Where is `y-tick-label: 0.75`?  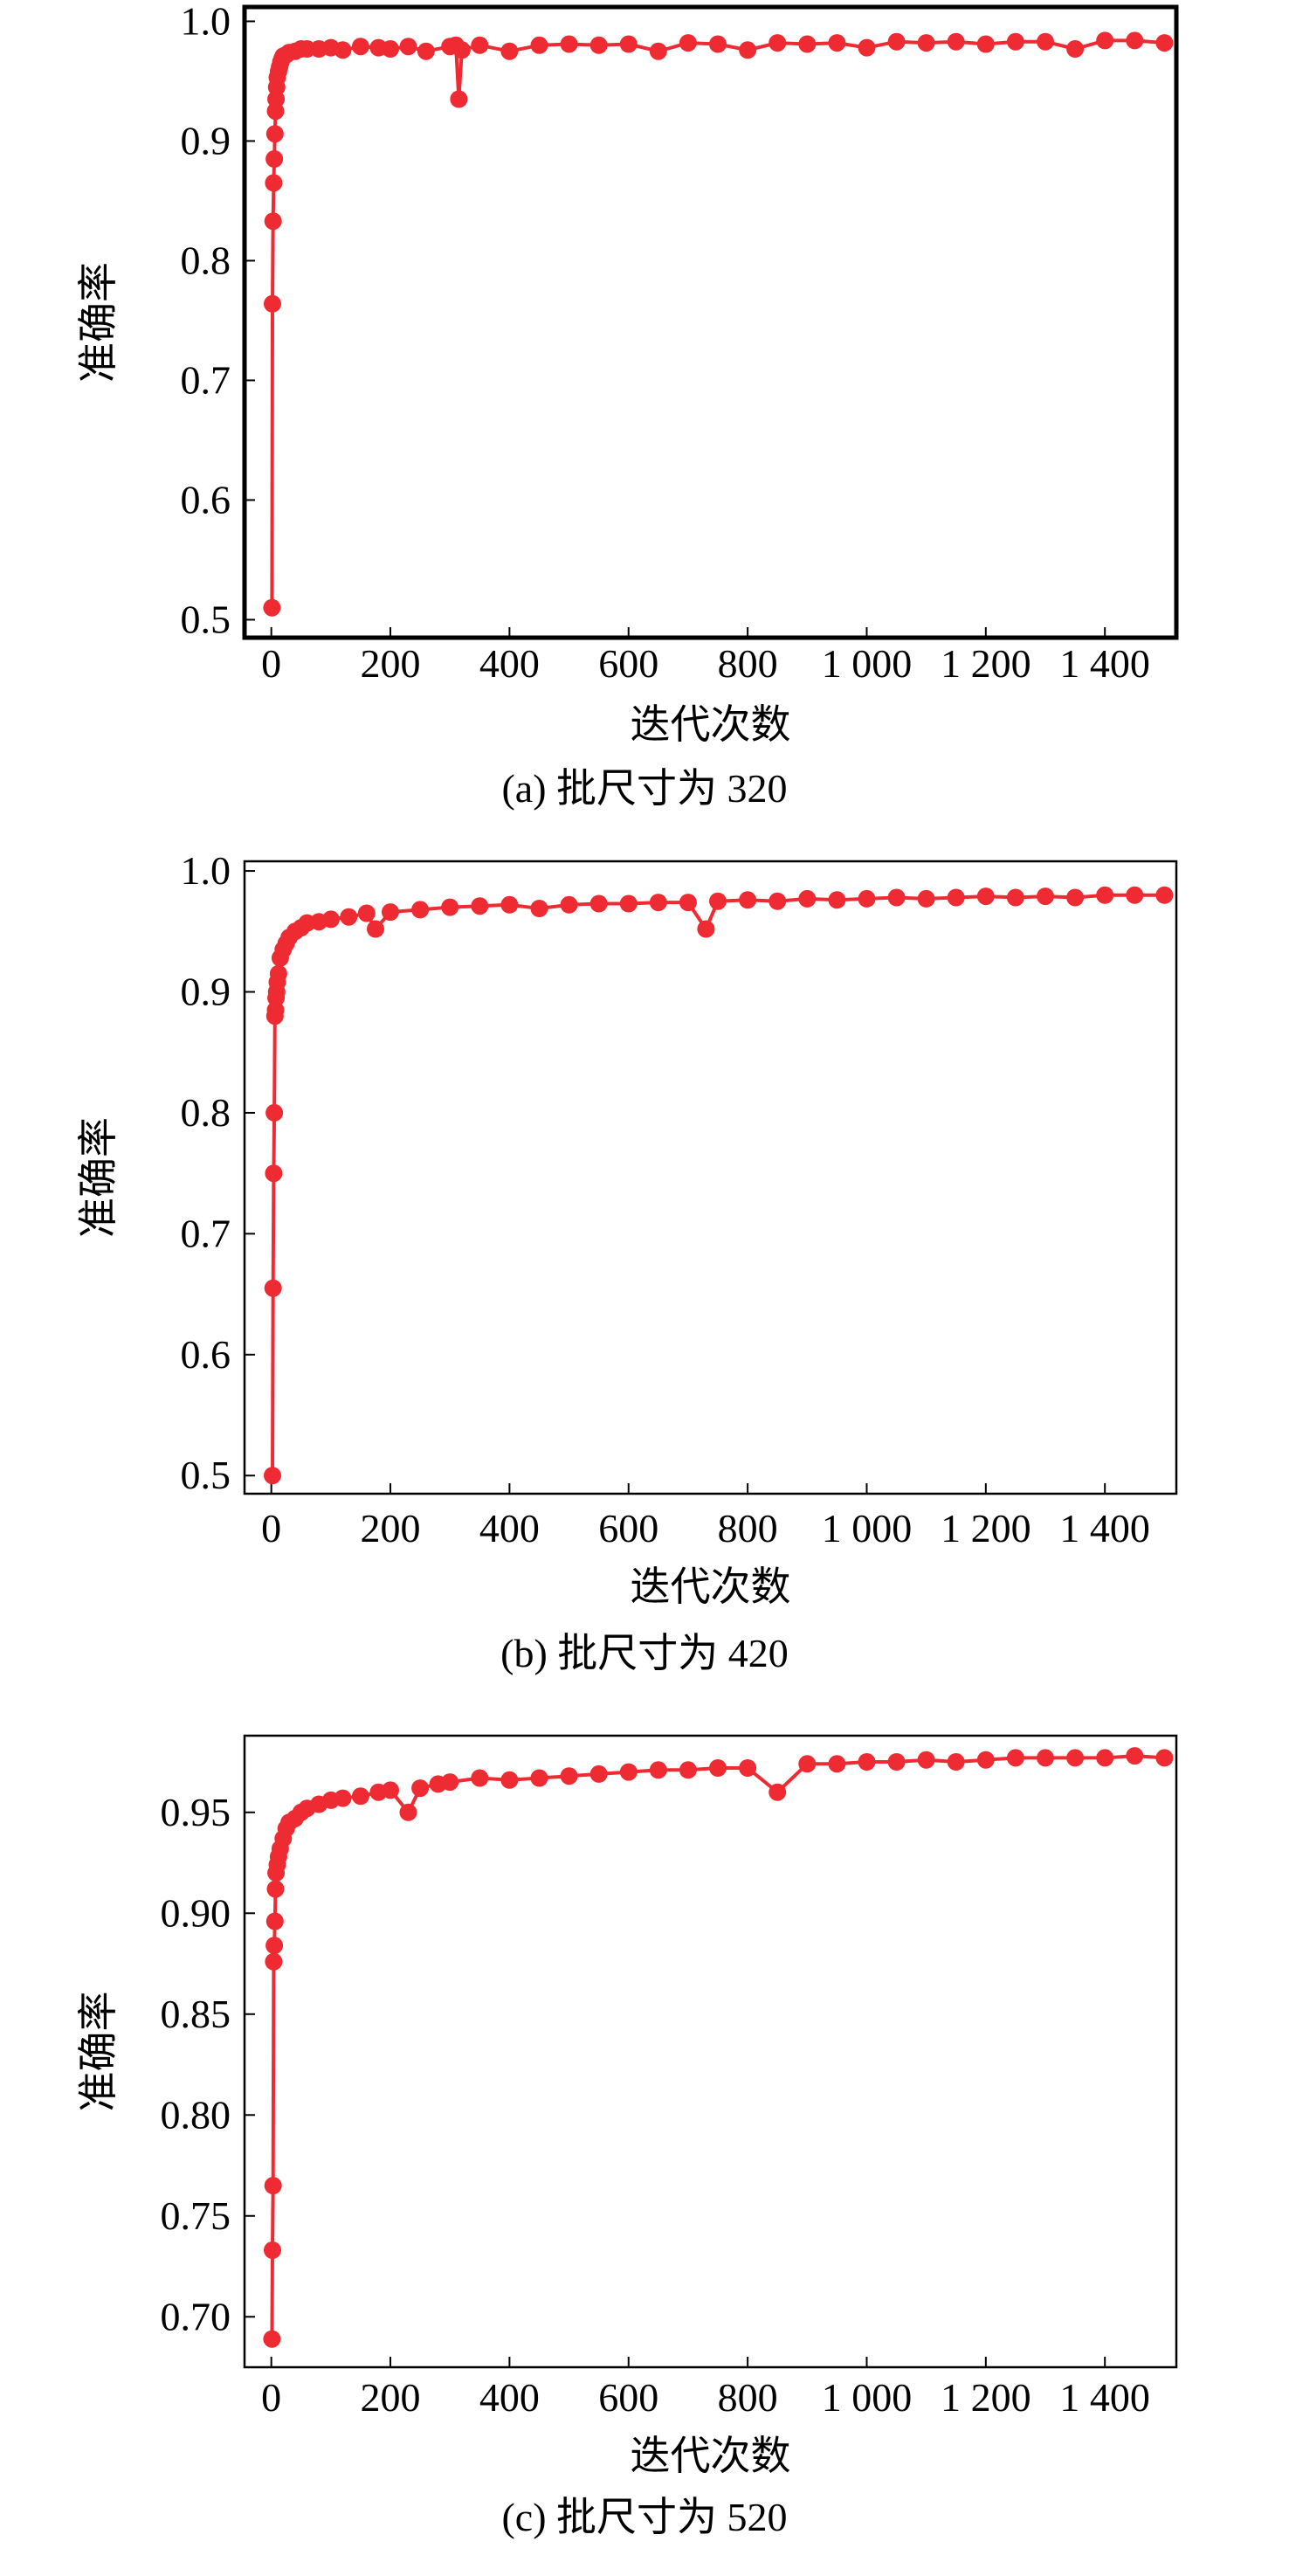 y-tick-label: 0.75 is located at coordinates (196, 2215).